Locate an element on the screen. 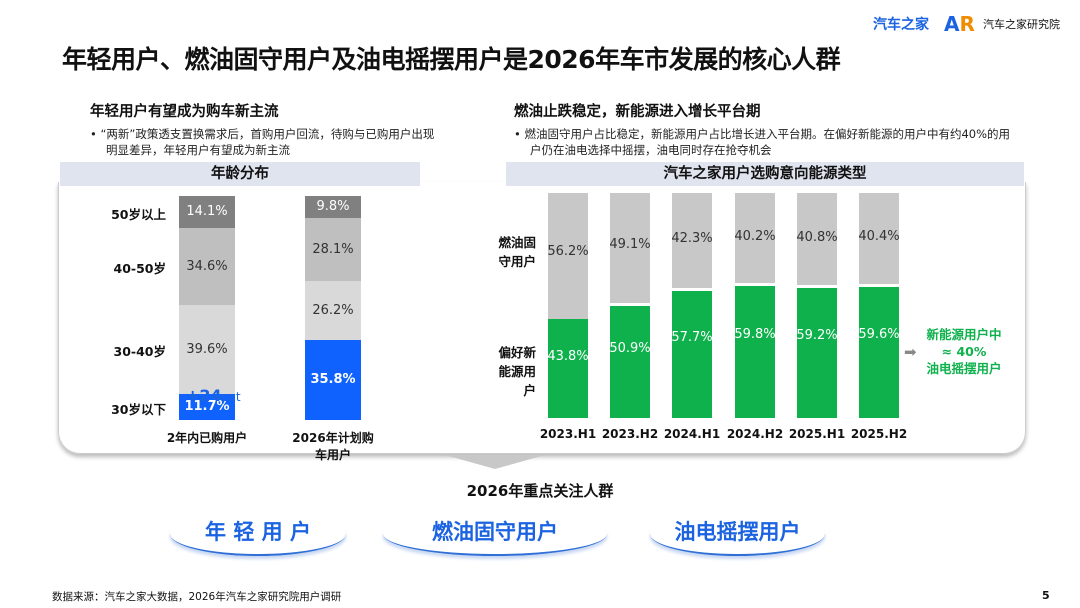 The height and width of the screenshot is (608, 1080). bar-segment: 39.6% is located at coordinates (207, 349).